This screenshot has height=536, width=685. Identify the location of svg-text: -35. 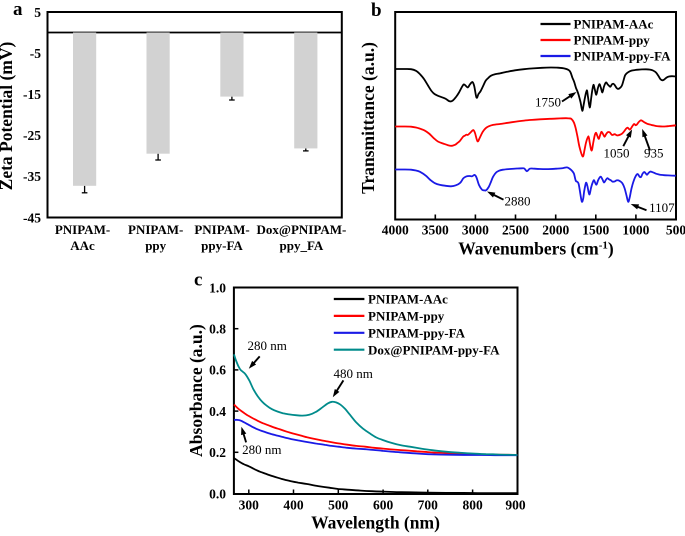
(32, 176).